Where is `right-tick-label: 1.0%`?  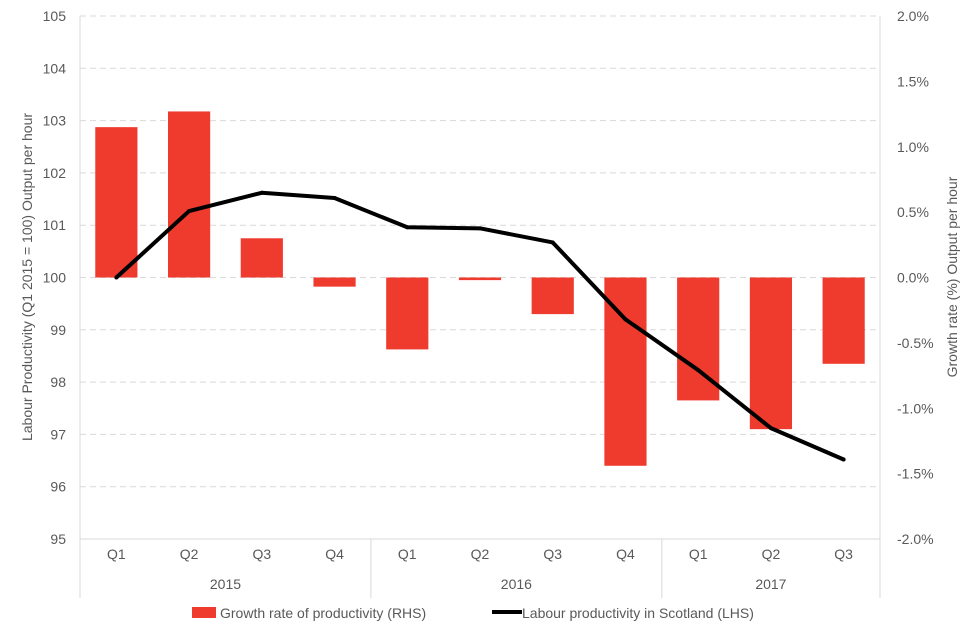
right-tick-label: 1.0% is located at coordinates (913, 147).